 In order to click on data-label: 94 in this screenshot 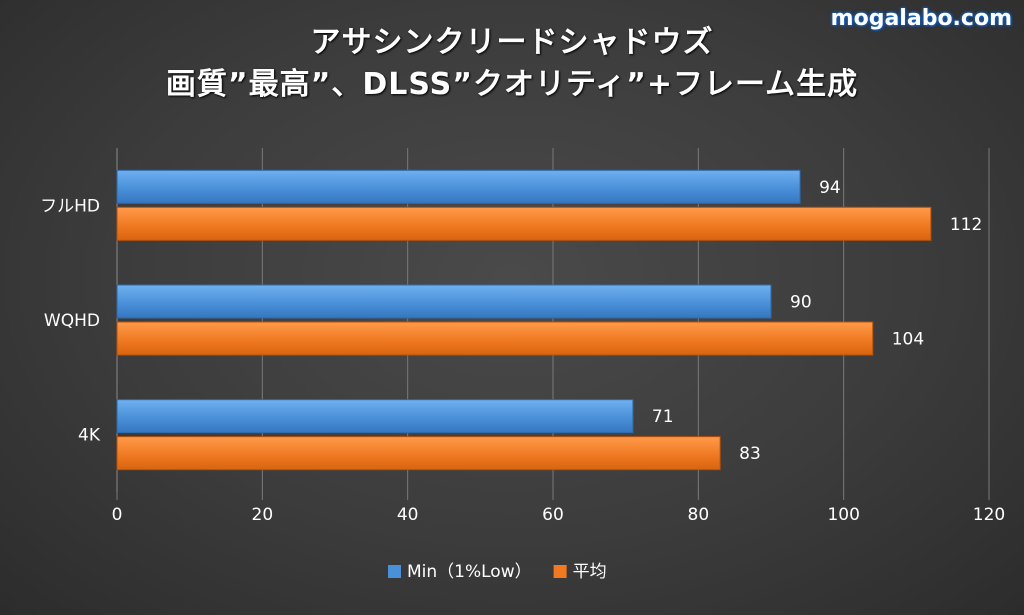, I will do `click(830, 188)`.